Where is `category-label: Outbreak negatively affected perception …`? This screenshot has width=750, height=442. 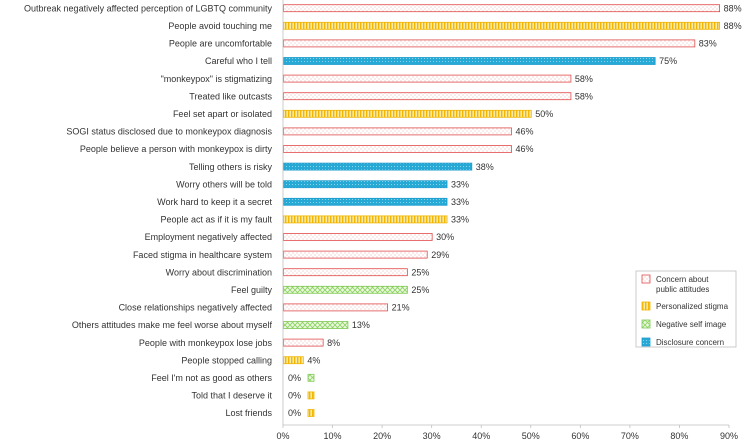 category-label: Outbreak negatively affected perception … is located at coordinates (148, 8).